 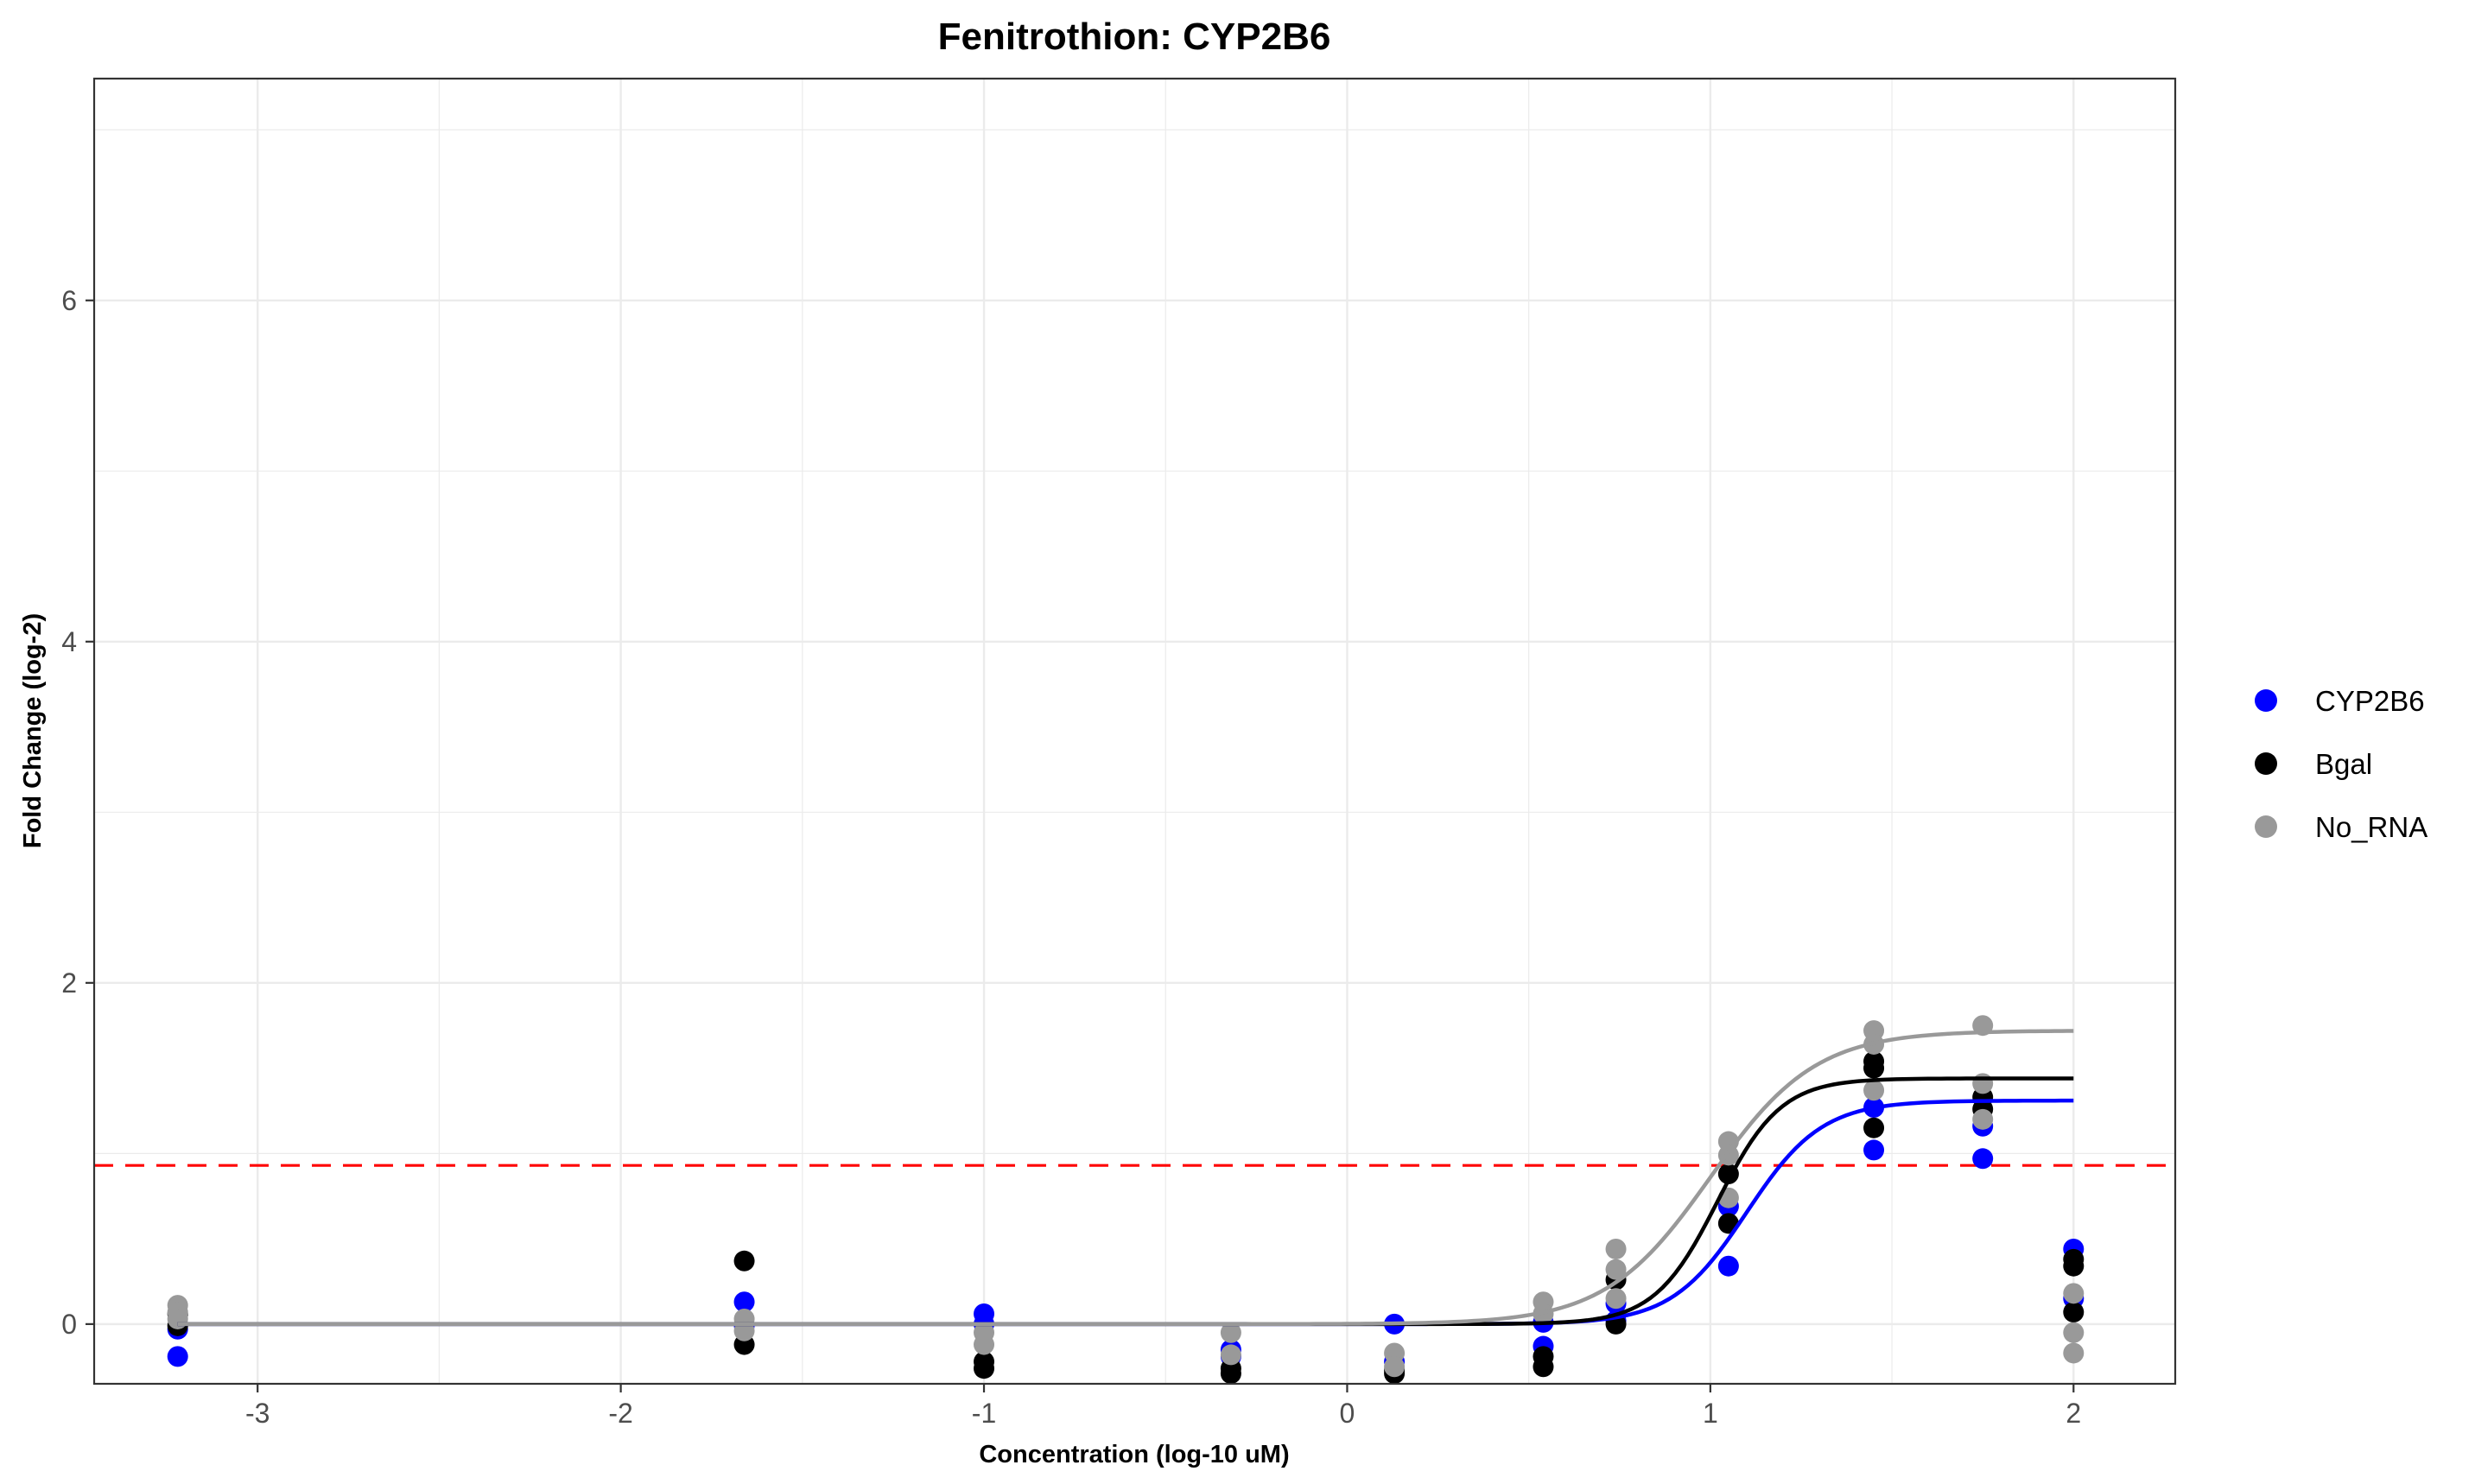 What do you see at coordinates (2073, 1413) in the screenshot?
I see `x-tick-label: 2` at bounding box center [2073, 1413].